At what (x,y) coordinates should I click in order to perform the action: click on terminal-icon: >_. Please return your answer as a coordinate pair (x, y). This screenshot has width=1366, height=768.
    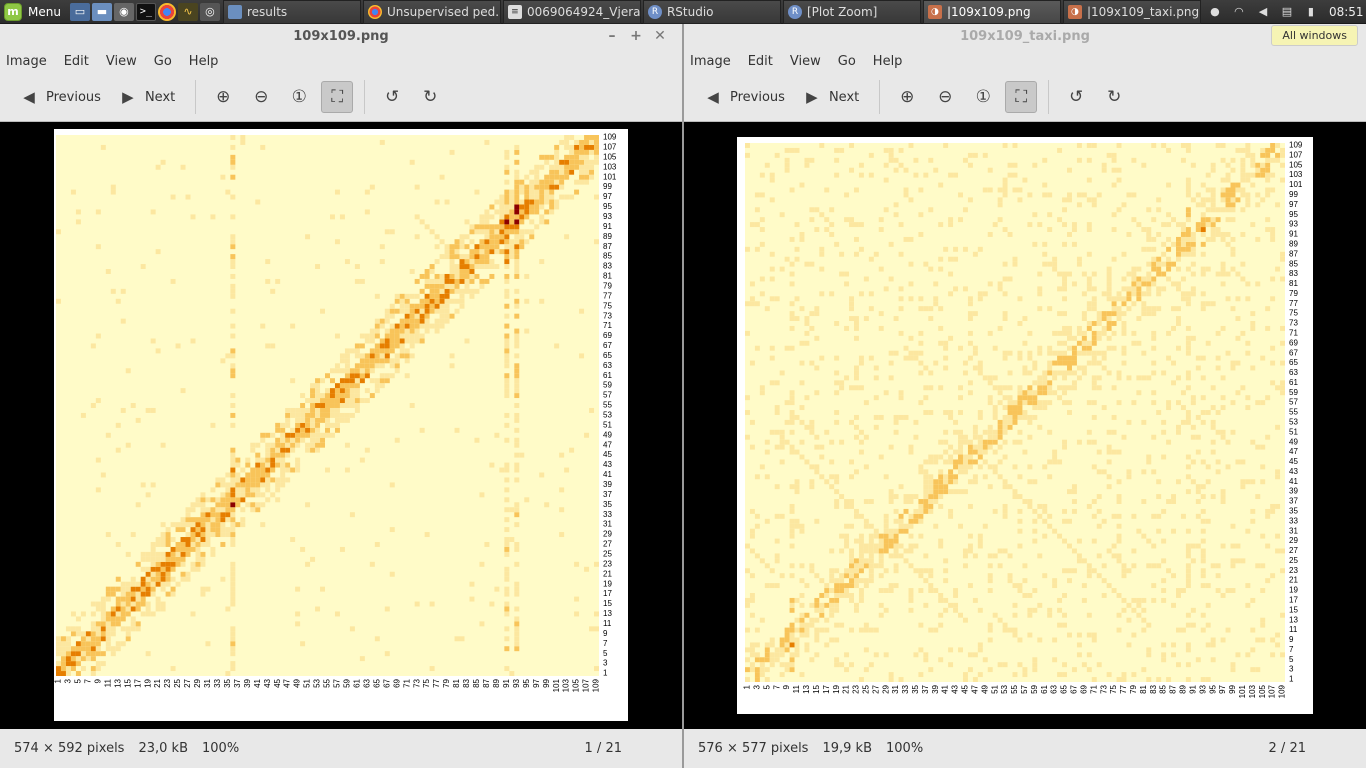
    Looking at the image, I should click on (145, 11).